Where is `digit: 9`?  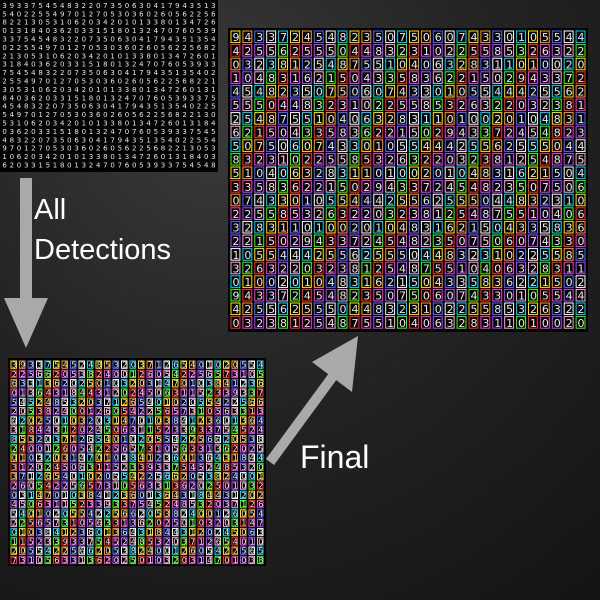
digit: 9 is located at coordinates (177, 6).